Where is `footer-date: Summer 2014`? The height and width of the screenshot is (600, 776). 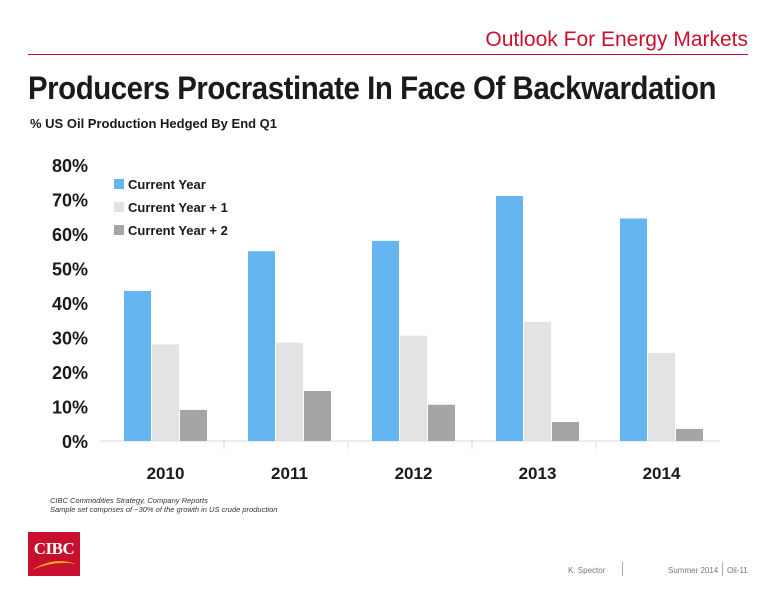 footer-date: Summer 2014 is located at coordinates (693, 570).